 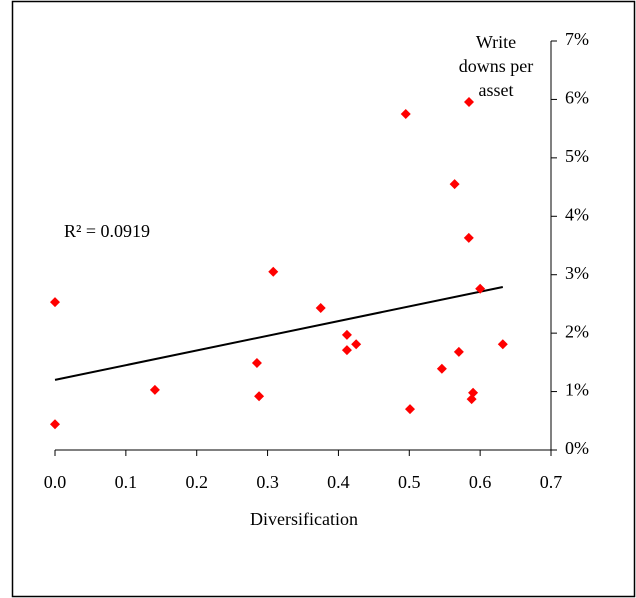 What do you see at coordinates (196, 482) in the screenshot?
I see `x-tick-label: 0.2` at bounding box center [196, 482].